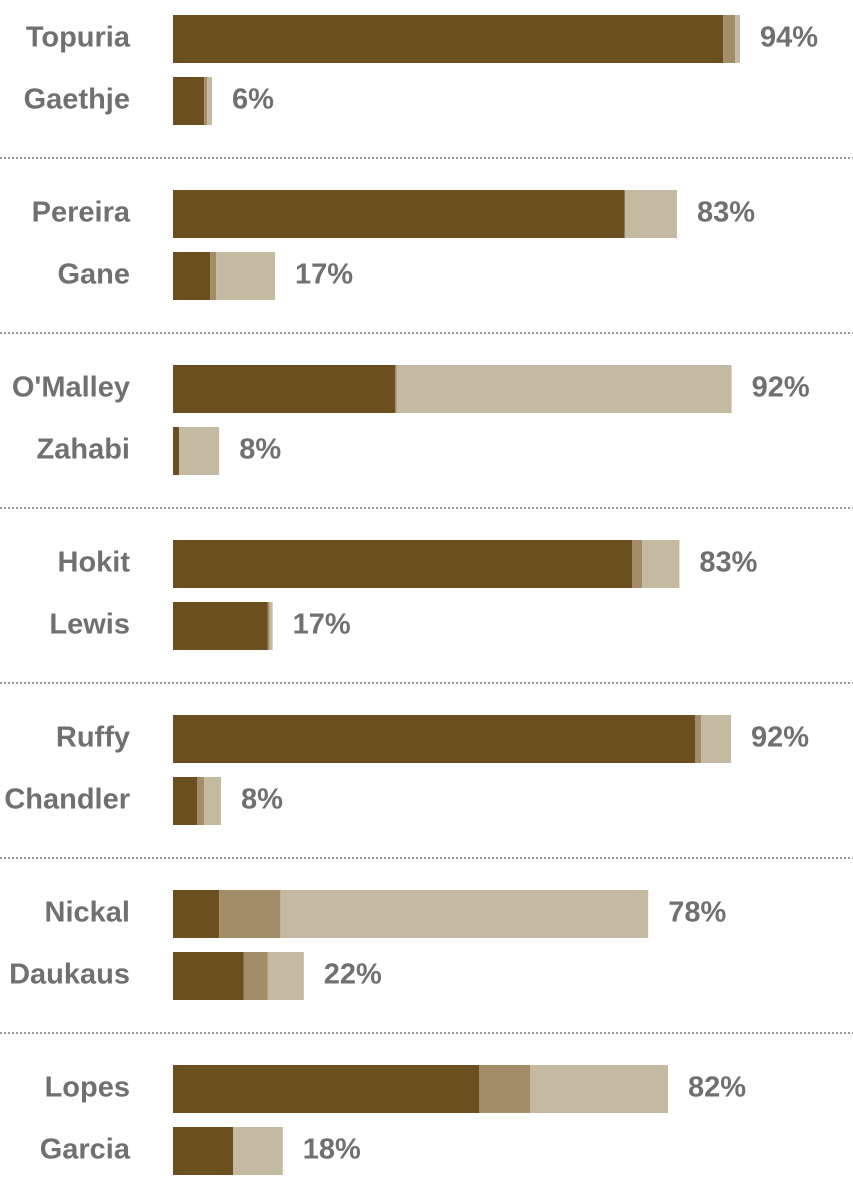 This screenshot has width=853, height=1200. What do you see at coordinates (87, 913) in the screenshot?
I see `category-label: Nickal` at bounding box center [87, 913].